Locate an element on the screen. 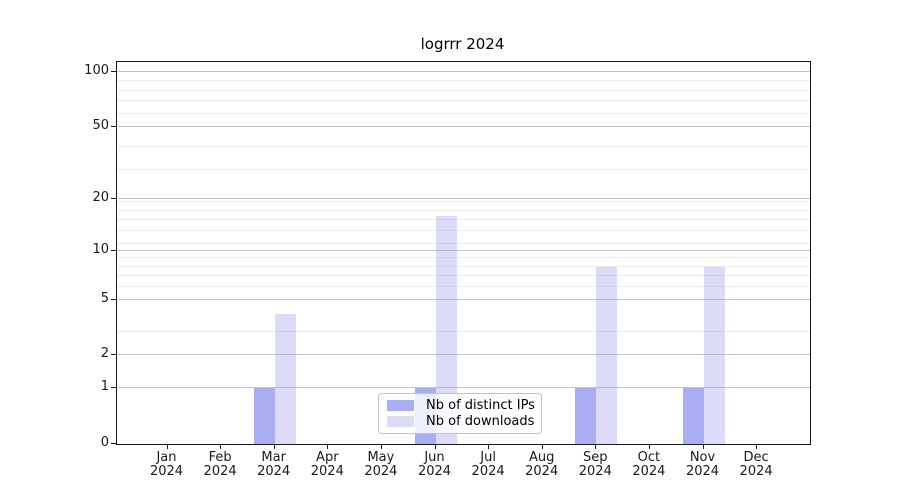  x-tick-label-oct: Oct 2024 is located at coordinates (649, 465).